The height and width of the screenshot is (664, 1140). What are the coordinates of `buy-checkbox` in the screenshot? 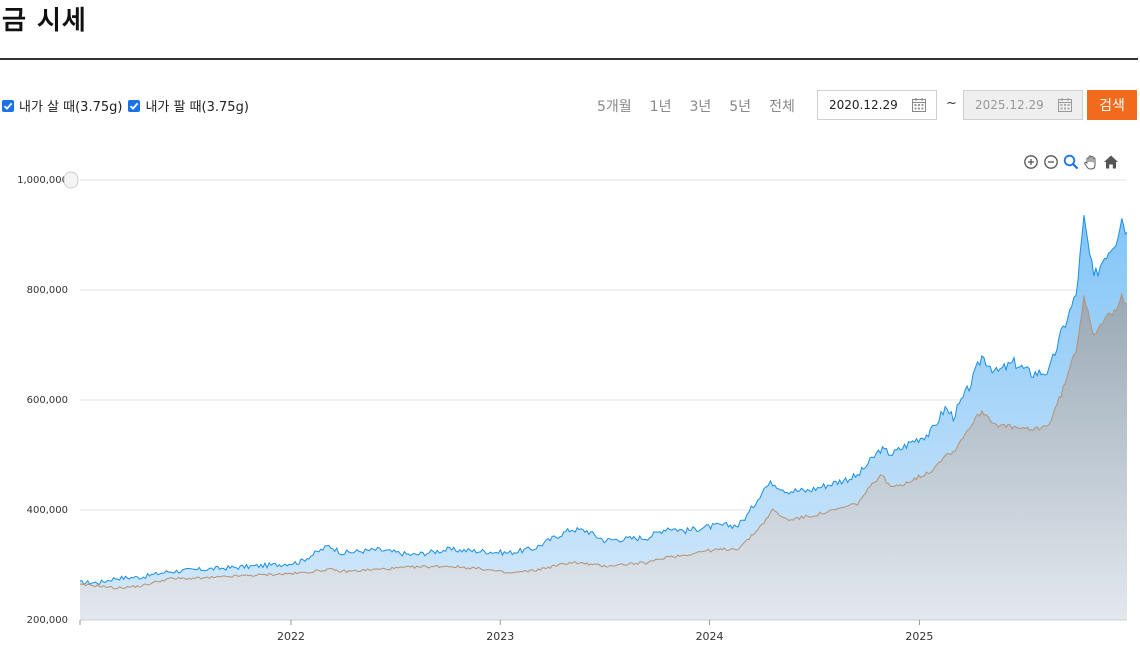 It's located at (8, 105).